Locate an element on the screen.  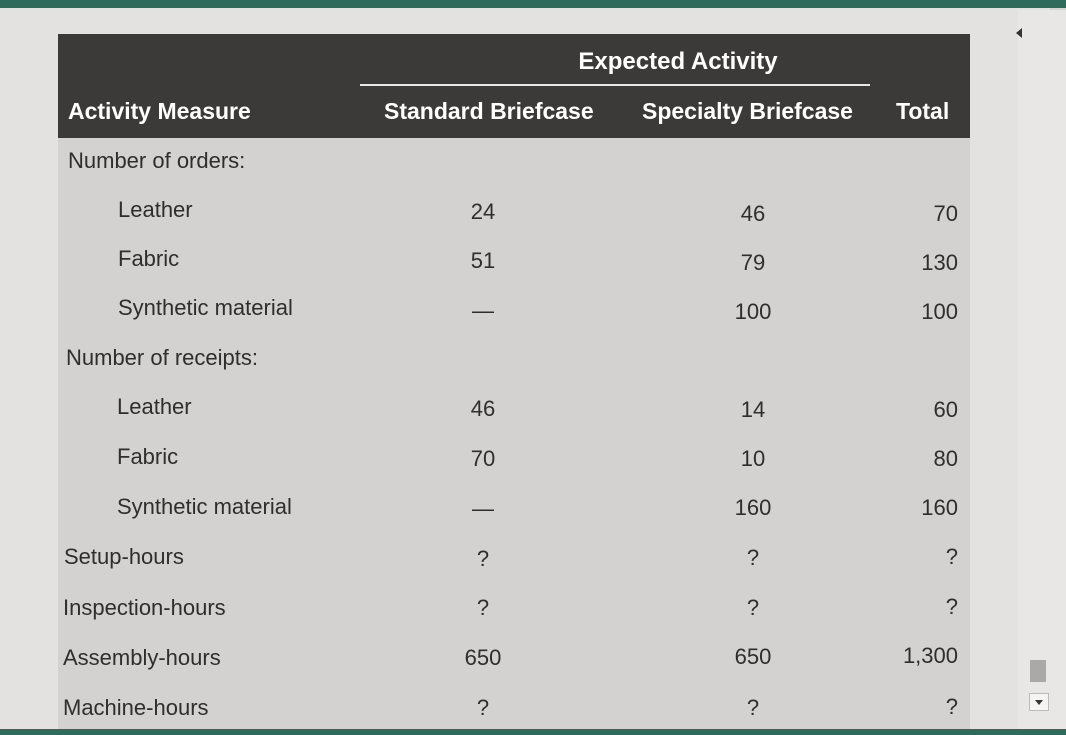
bottom-frame-strip is located at coordinates (533, 732).